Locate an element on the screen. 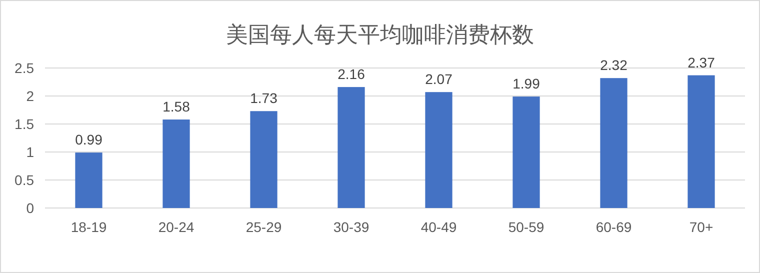 The width and height of the screenshot is (760, 273). y-tick-label: 0 is located at coordinates (30, 208).